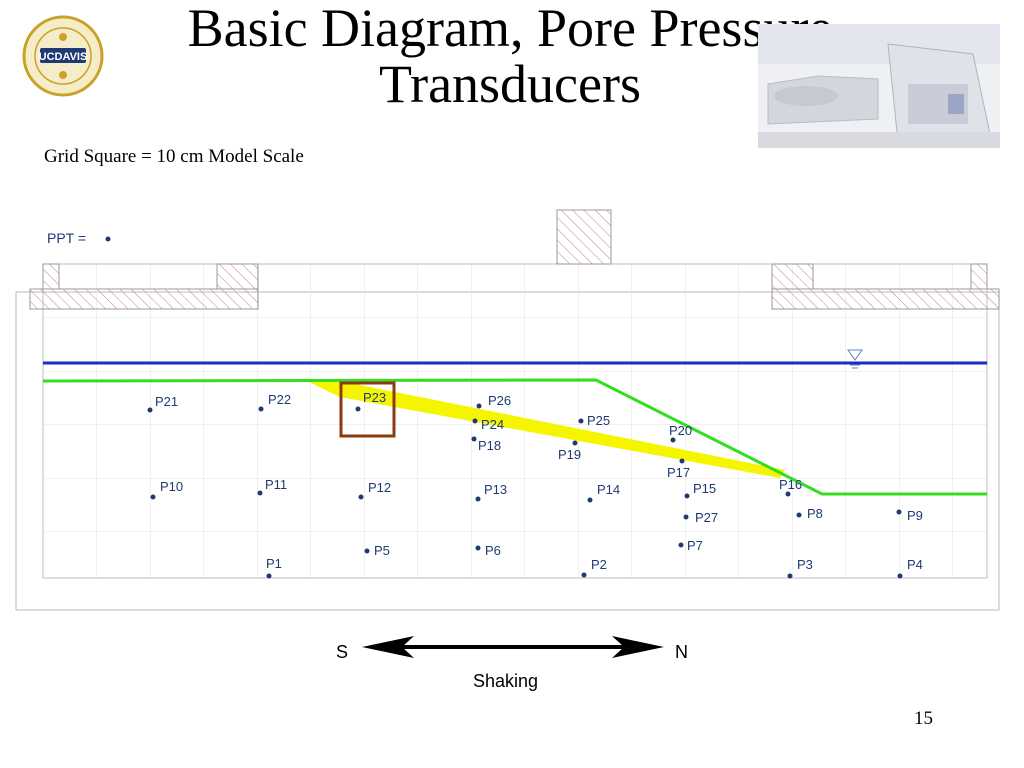 This screenshot has width=1024, height=768. Describe the element at coordinates (66, 238) in the screenshot. I see `ppt-legend-label: PPT =` at that location.